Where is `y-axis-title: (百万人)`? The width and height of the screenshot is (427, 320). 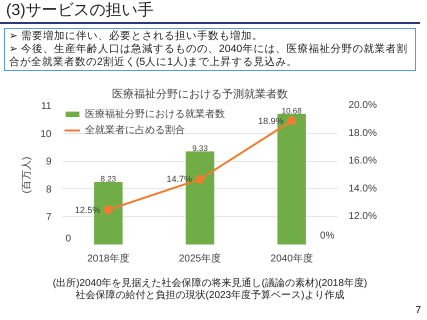
y-axis-title: (百万人) is located at coordinates (26, 175).